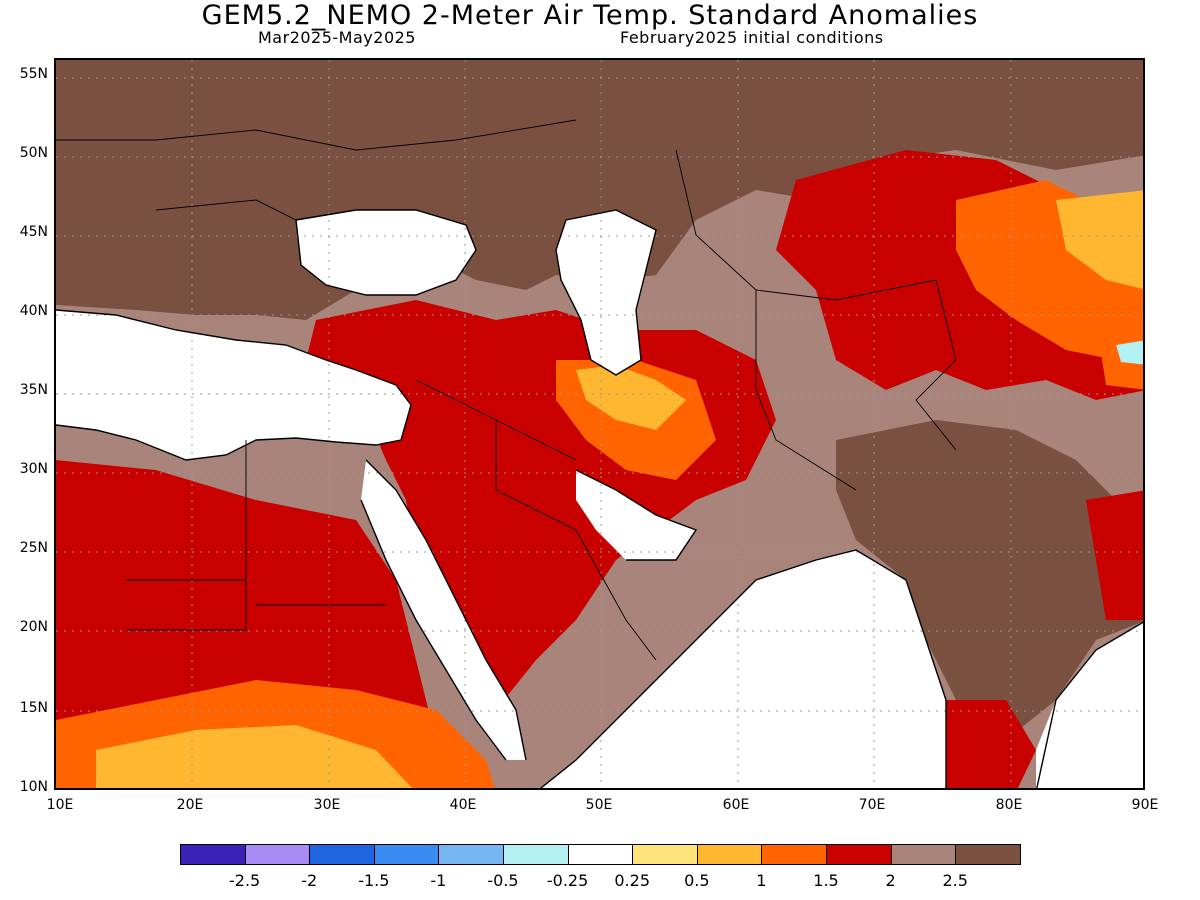 The width and height of the screenshot is (1200, 900). What do you see at coordinates (631, 397) in the screenshot?
I see `iran-yellow` at bounding box center [631, 397].